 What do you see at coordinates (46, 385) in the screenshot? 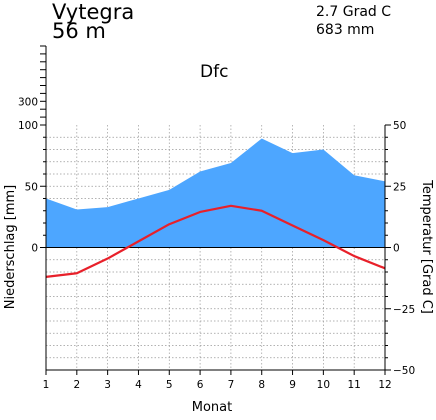
I see `x-tick-label: 1` at bounding box center [46, 385].